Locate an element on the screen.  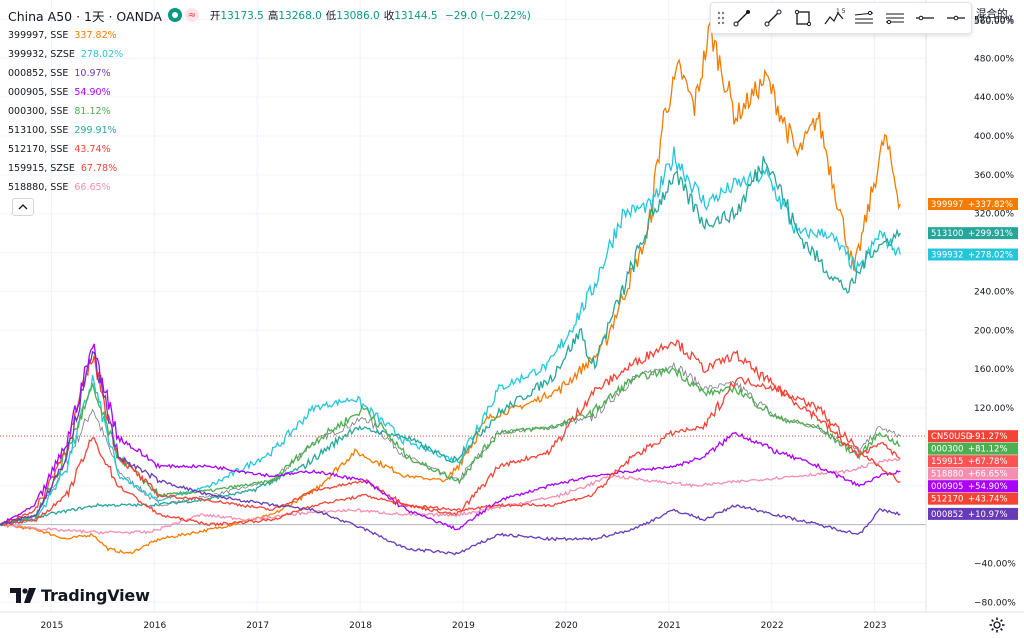
legend-item: 513100, SSE 299.91% is located at coordinates (65, 130).